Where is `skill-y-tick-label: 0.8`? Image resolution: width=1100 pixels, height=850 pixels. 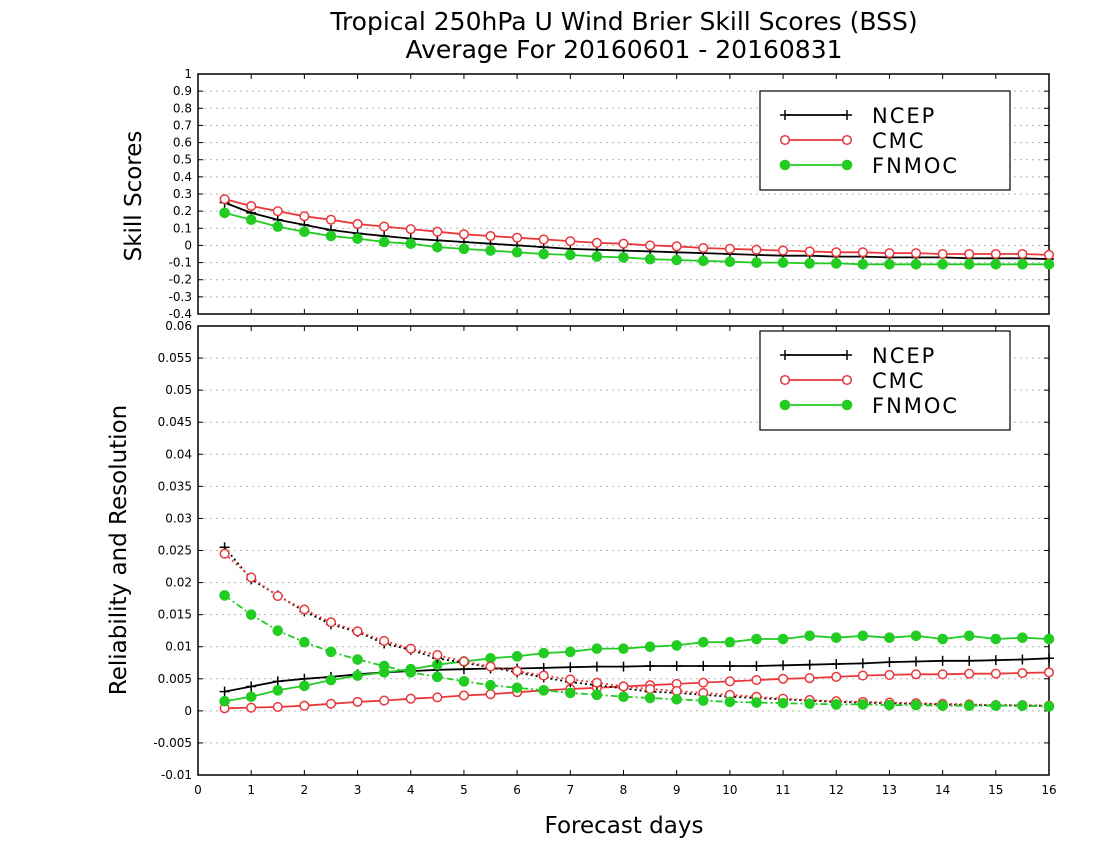 skill-y-tick-label: 0.8 is located at coordinates (182, 108).